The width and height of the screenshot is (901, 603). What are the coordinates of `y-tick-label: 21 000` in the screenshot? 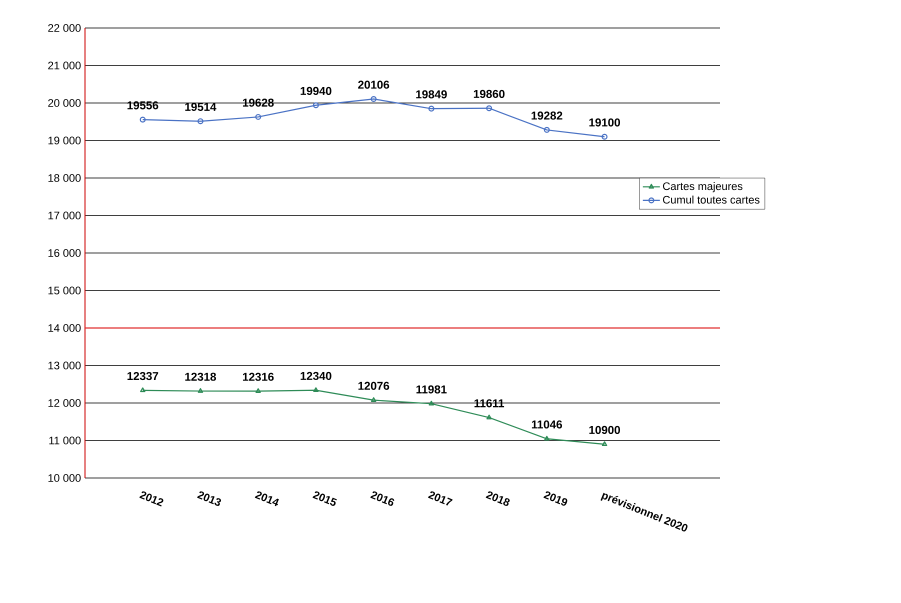 It's located at (64, 66).